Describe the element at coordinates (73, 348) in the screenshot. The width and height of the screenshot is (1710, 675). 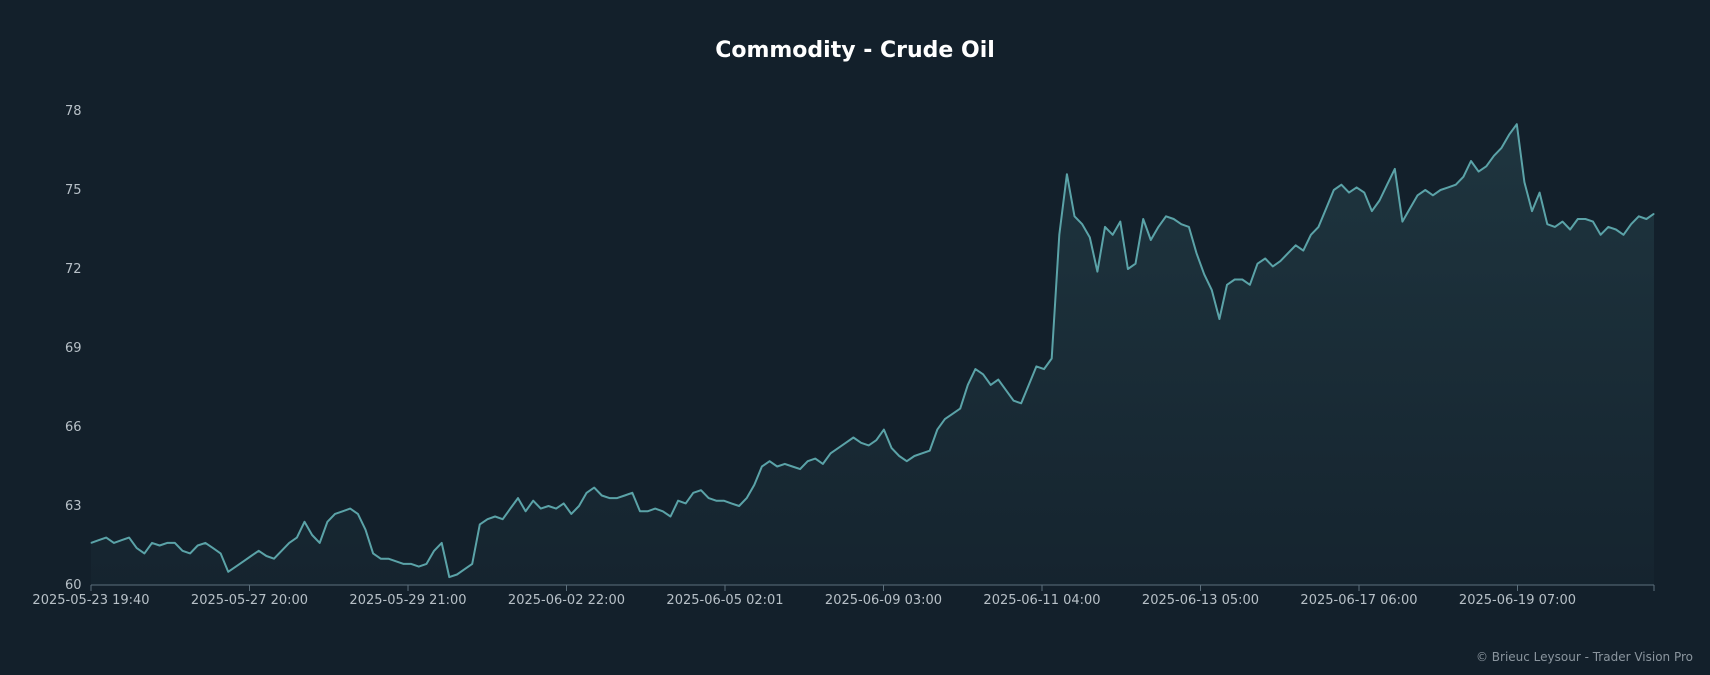
I see `y-axis: 60 63 66 69 72 75 78` at that location.